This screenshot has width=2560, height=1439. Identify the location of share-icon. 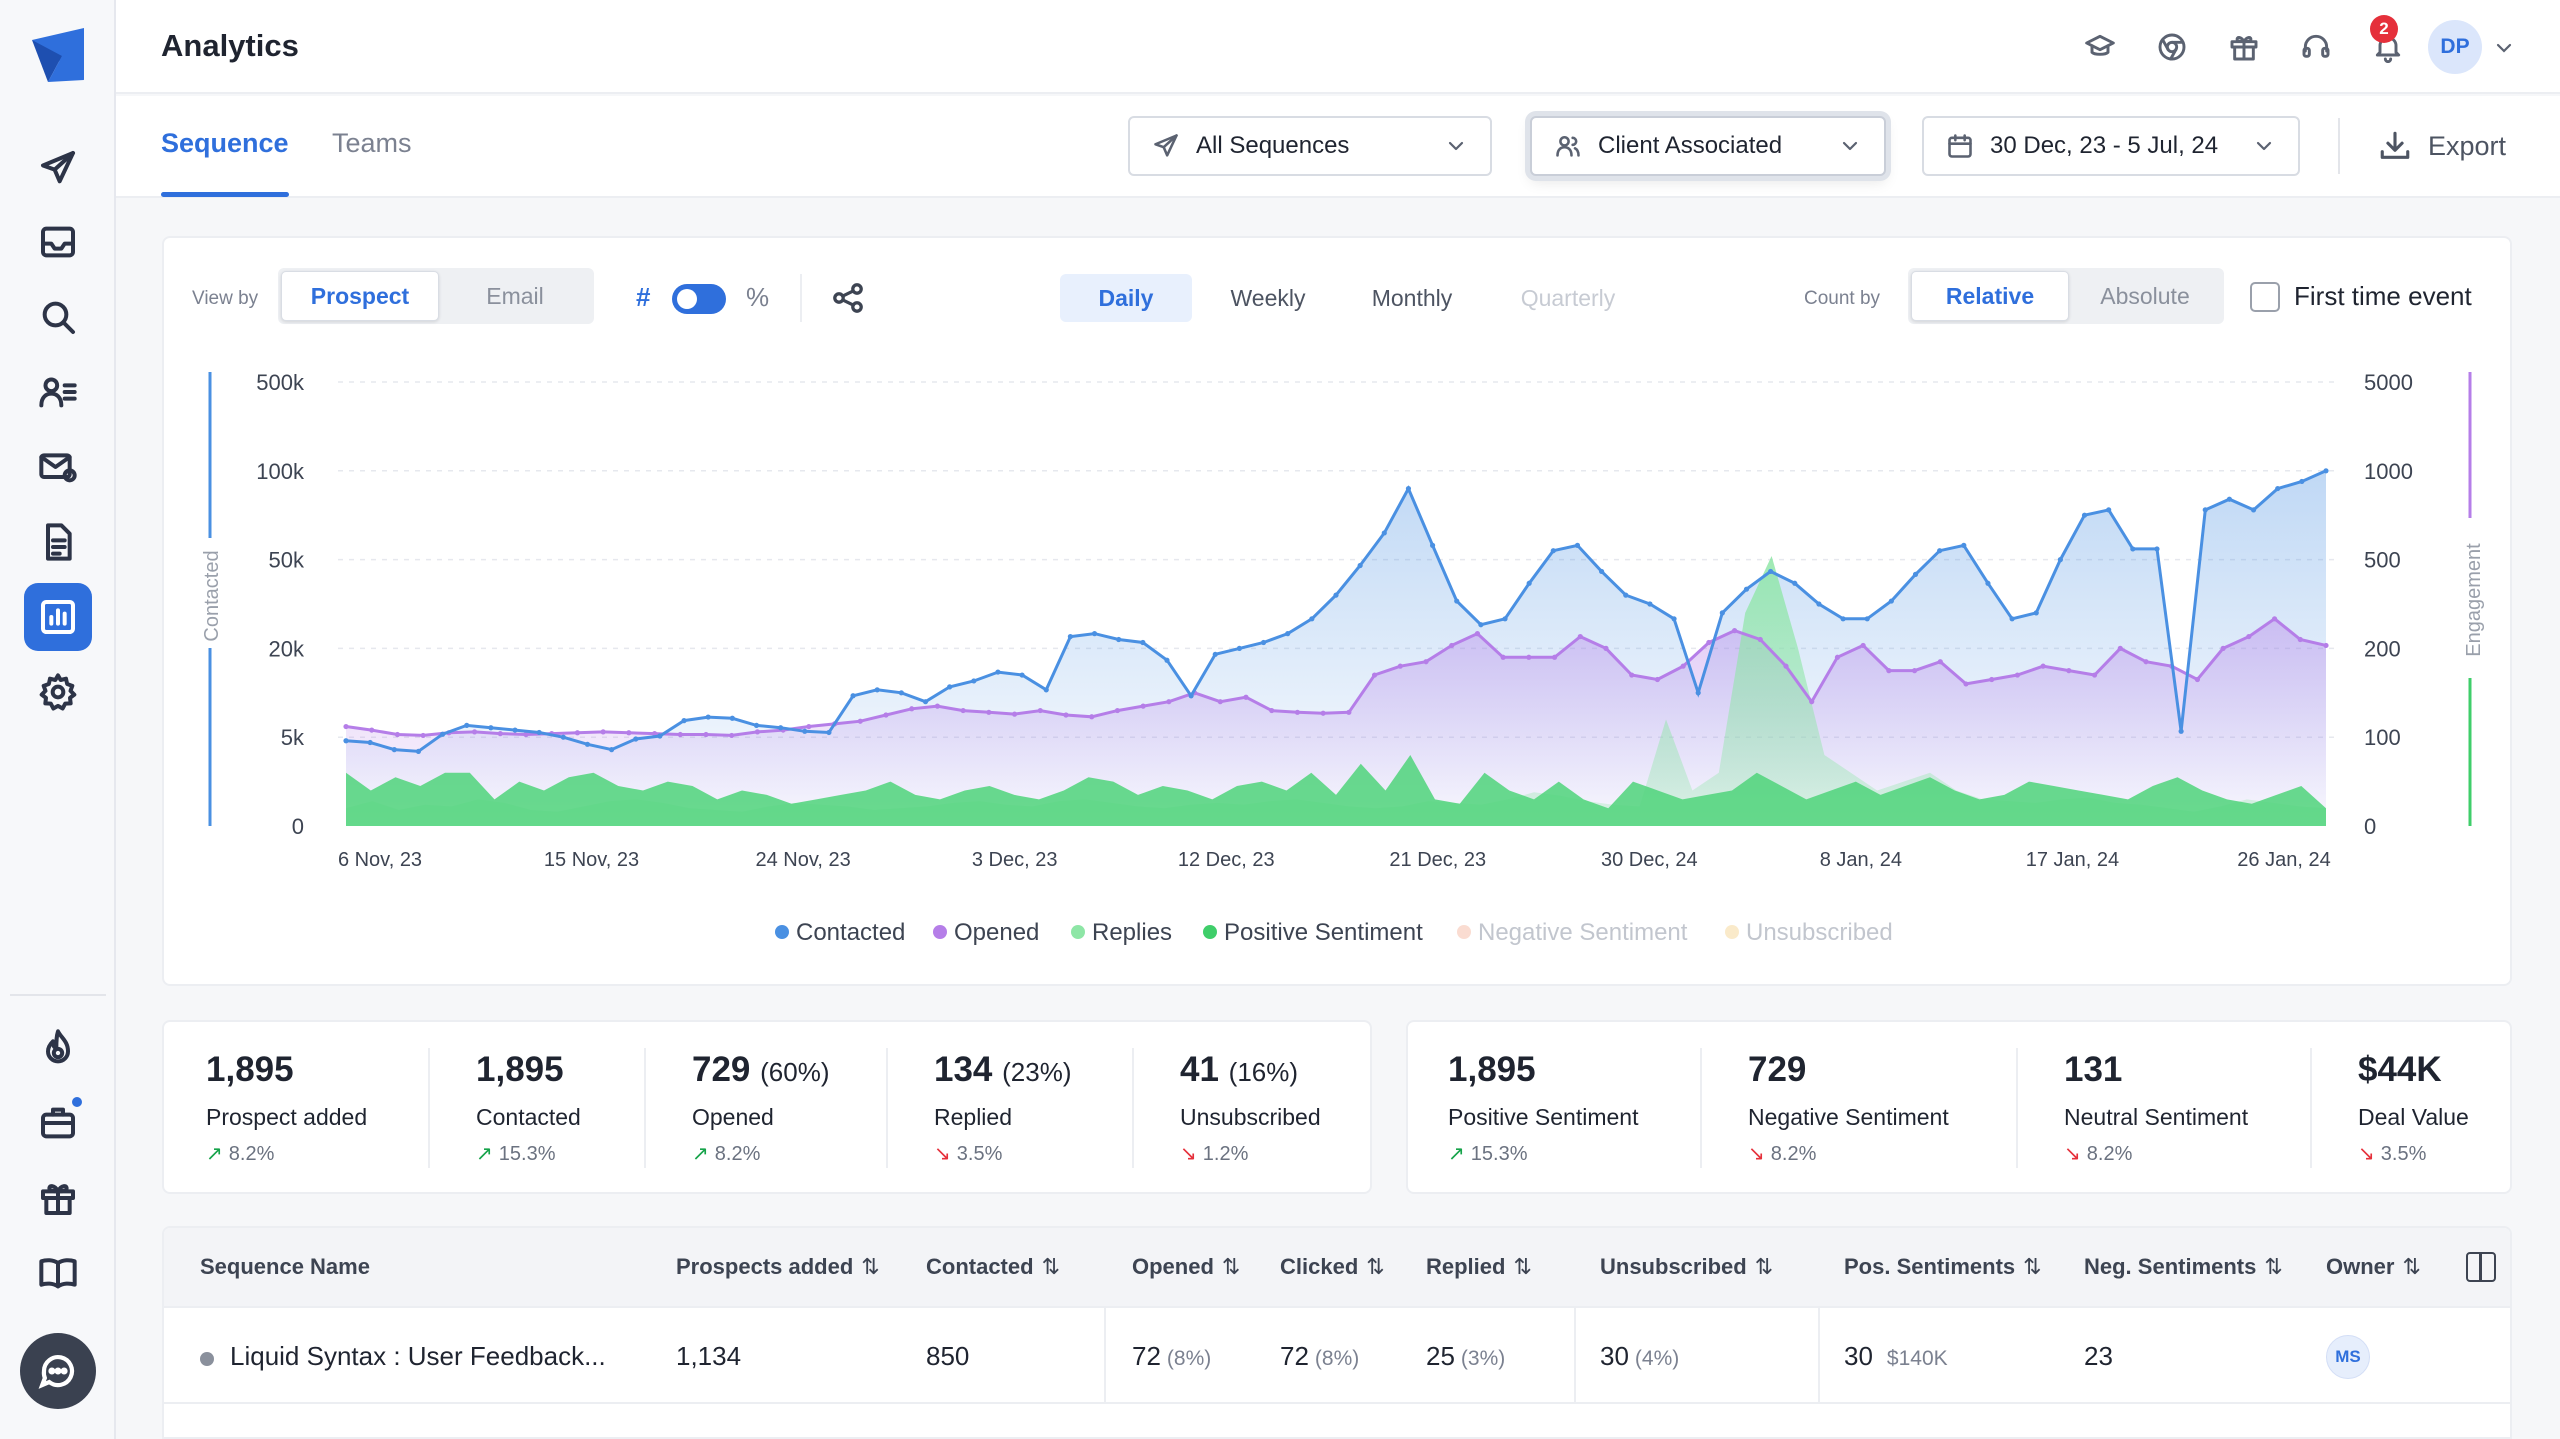
(848, 298).